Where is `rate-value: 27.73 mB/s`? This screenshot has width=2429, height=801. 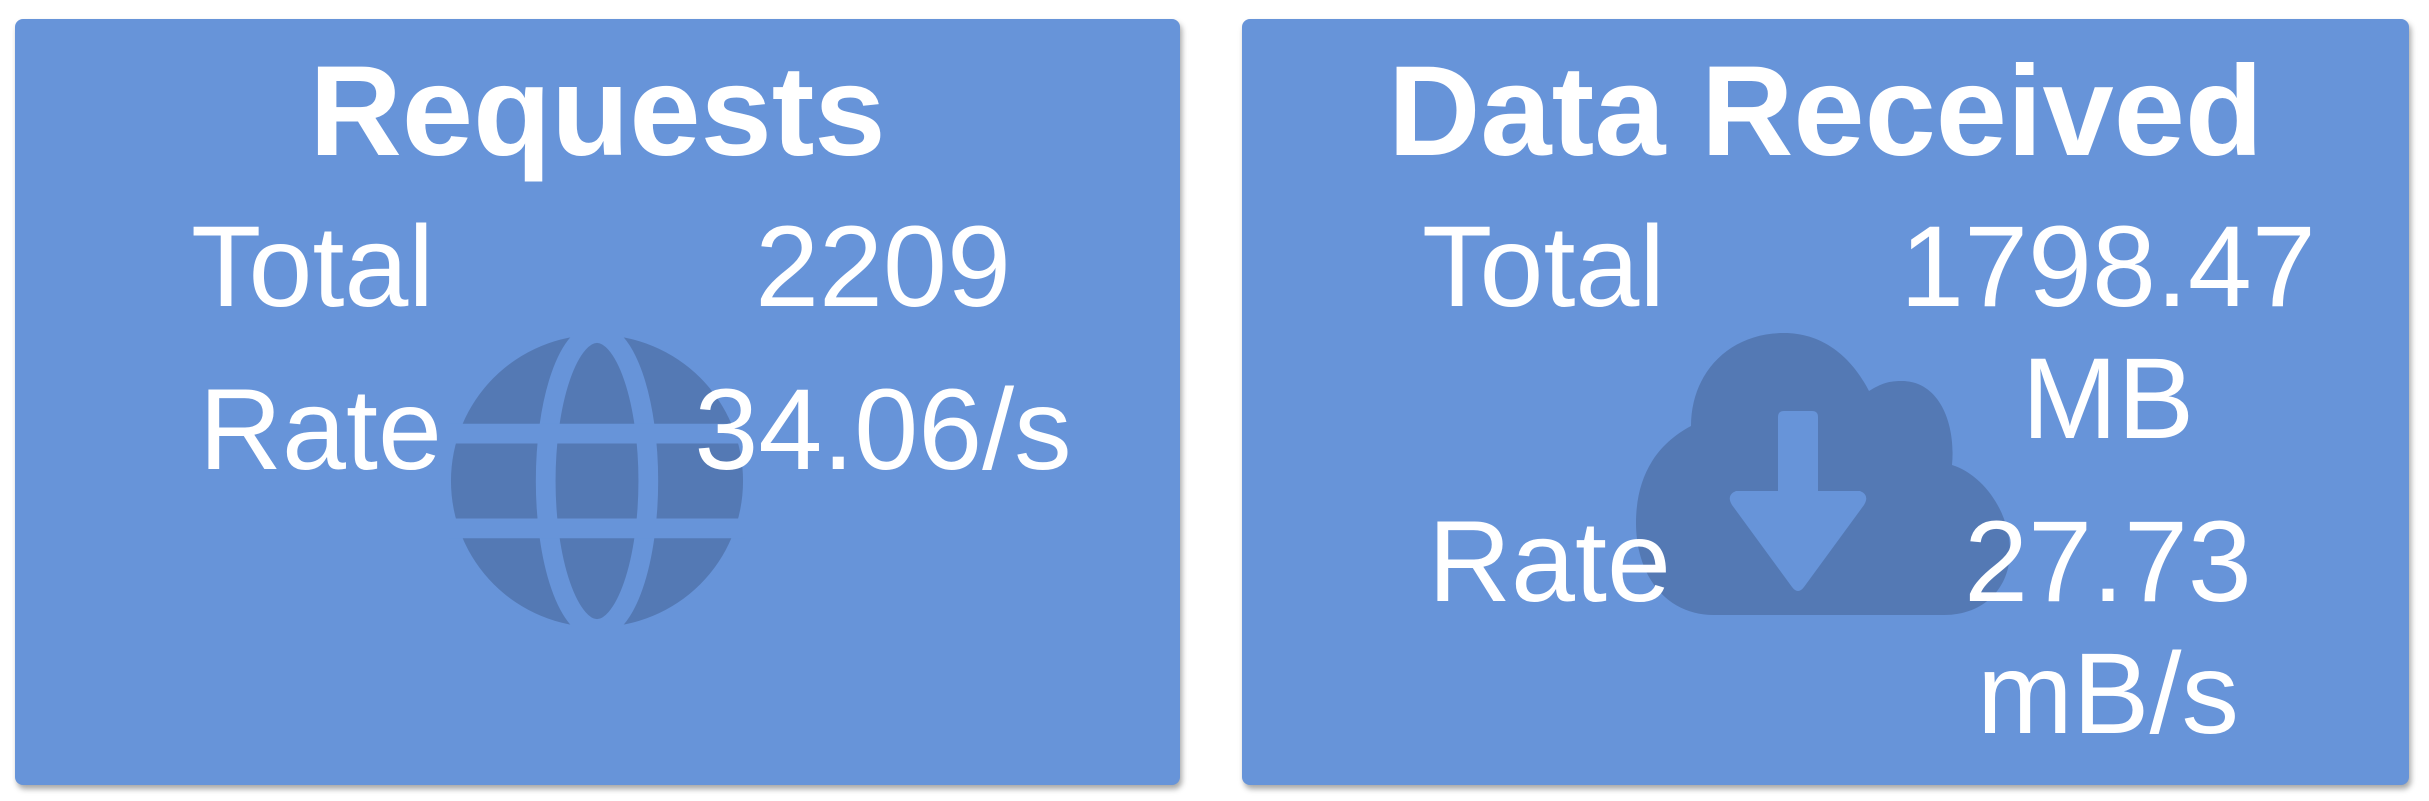 rate-value: 27.73 mB/s is located at coordinates (2108, 628).